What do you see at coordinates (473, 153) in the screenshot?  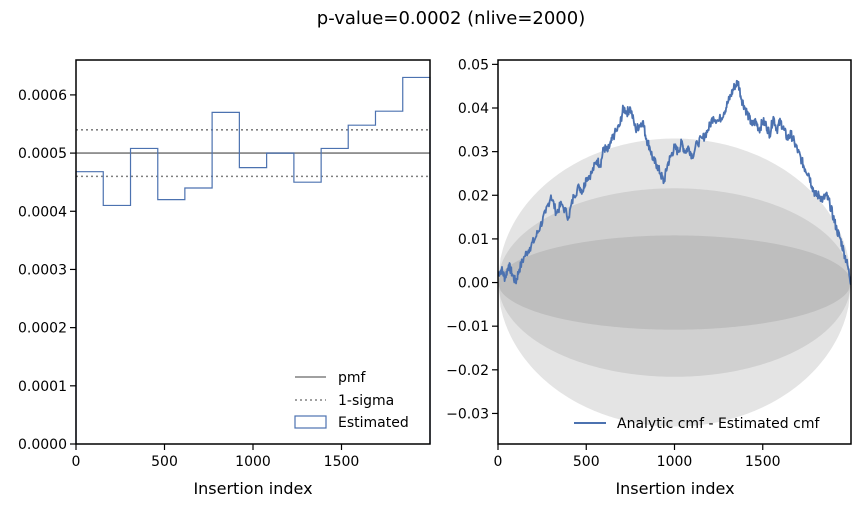 I see `right-y-tick-label: 0.03` at bounding box center [473, 153].